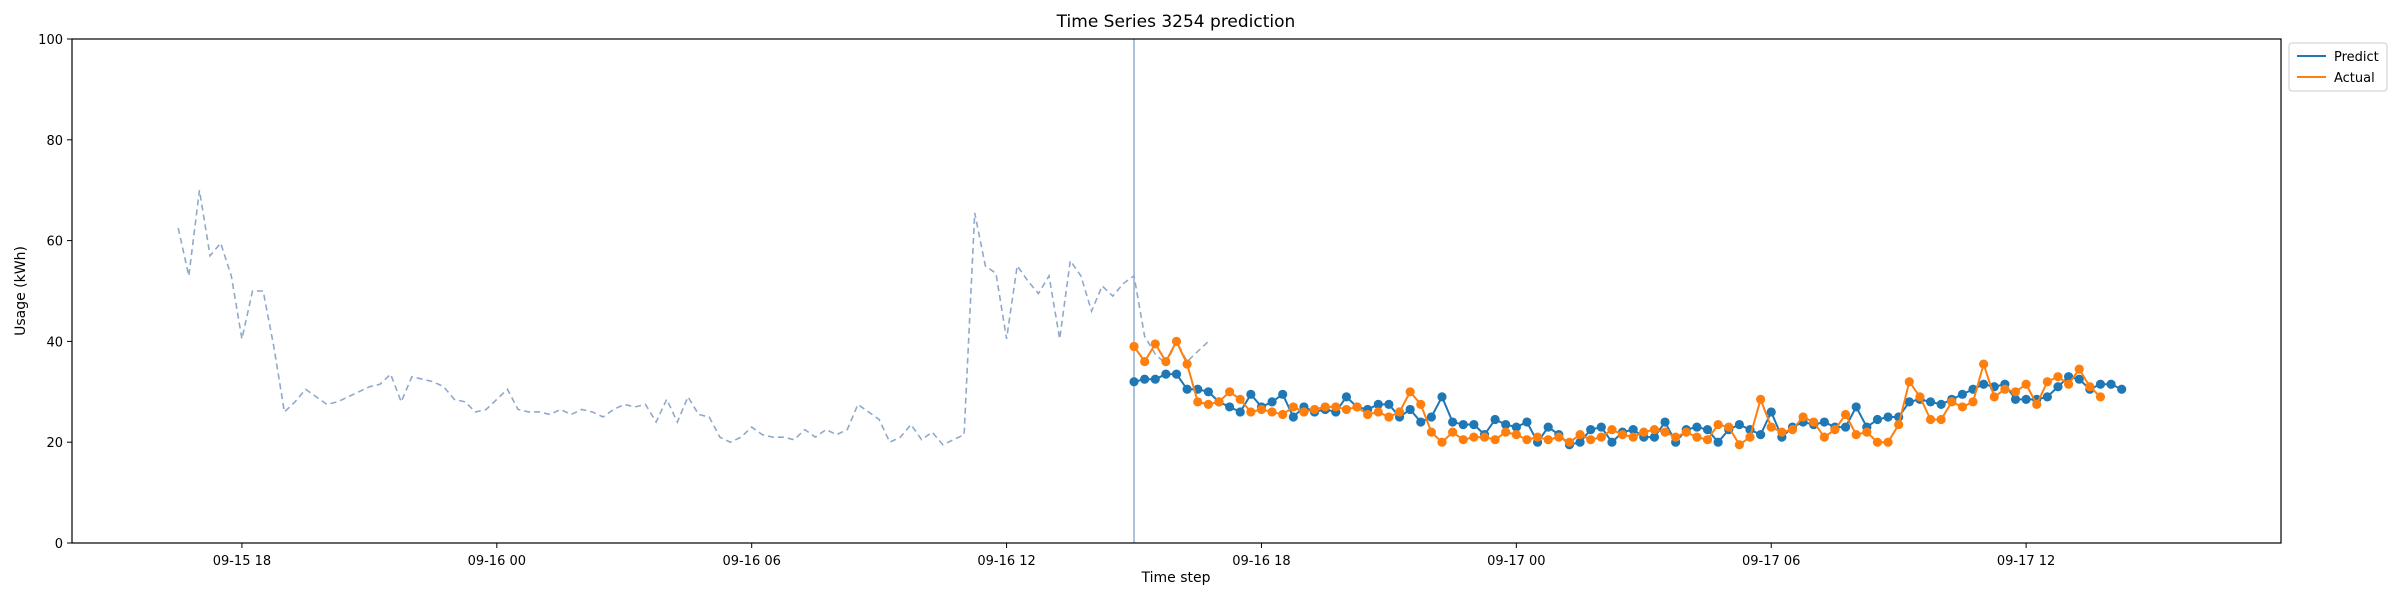  I want to click on y-tick-label: 100, so click(50, 40).